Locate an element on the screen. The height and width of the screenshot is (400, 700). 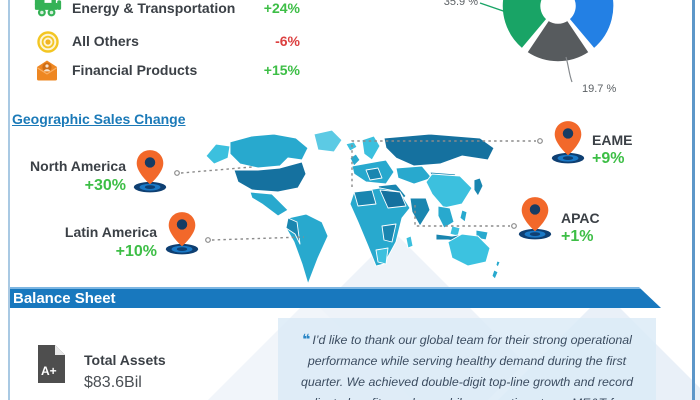
donut-slice-blue is located at coordinates (591, 25).